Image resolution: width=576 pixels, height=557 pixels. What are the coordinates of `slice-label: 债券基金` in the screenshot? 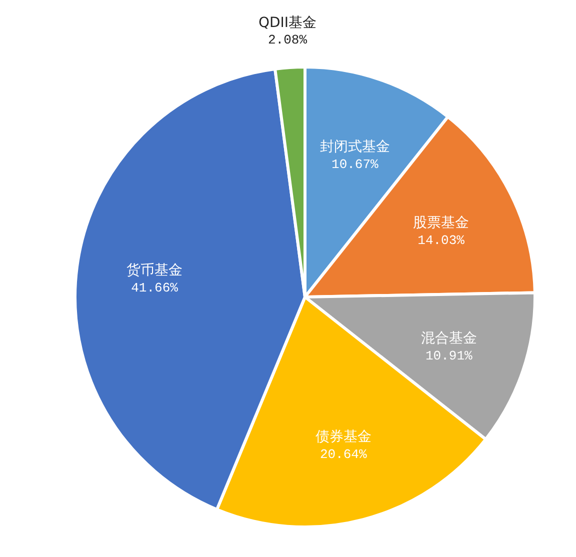 It's located at (343, 437).